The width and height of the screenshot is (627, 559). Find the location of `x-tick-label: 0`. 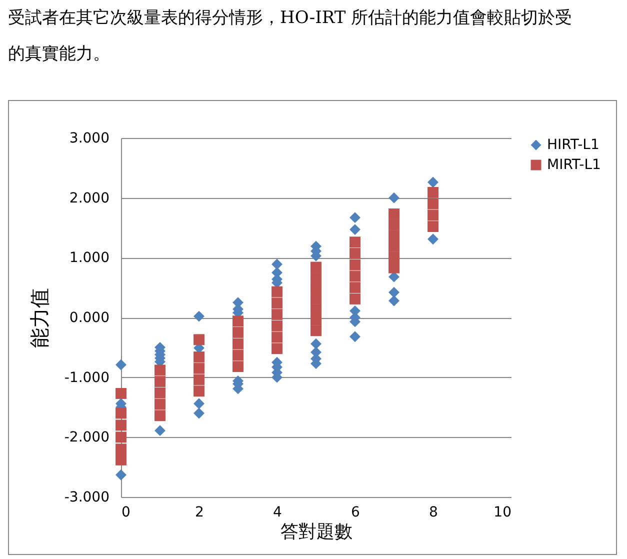

x-tick-label: 0 is located at coordinates (126, 512).